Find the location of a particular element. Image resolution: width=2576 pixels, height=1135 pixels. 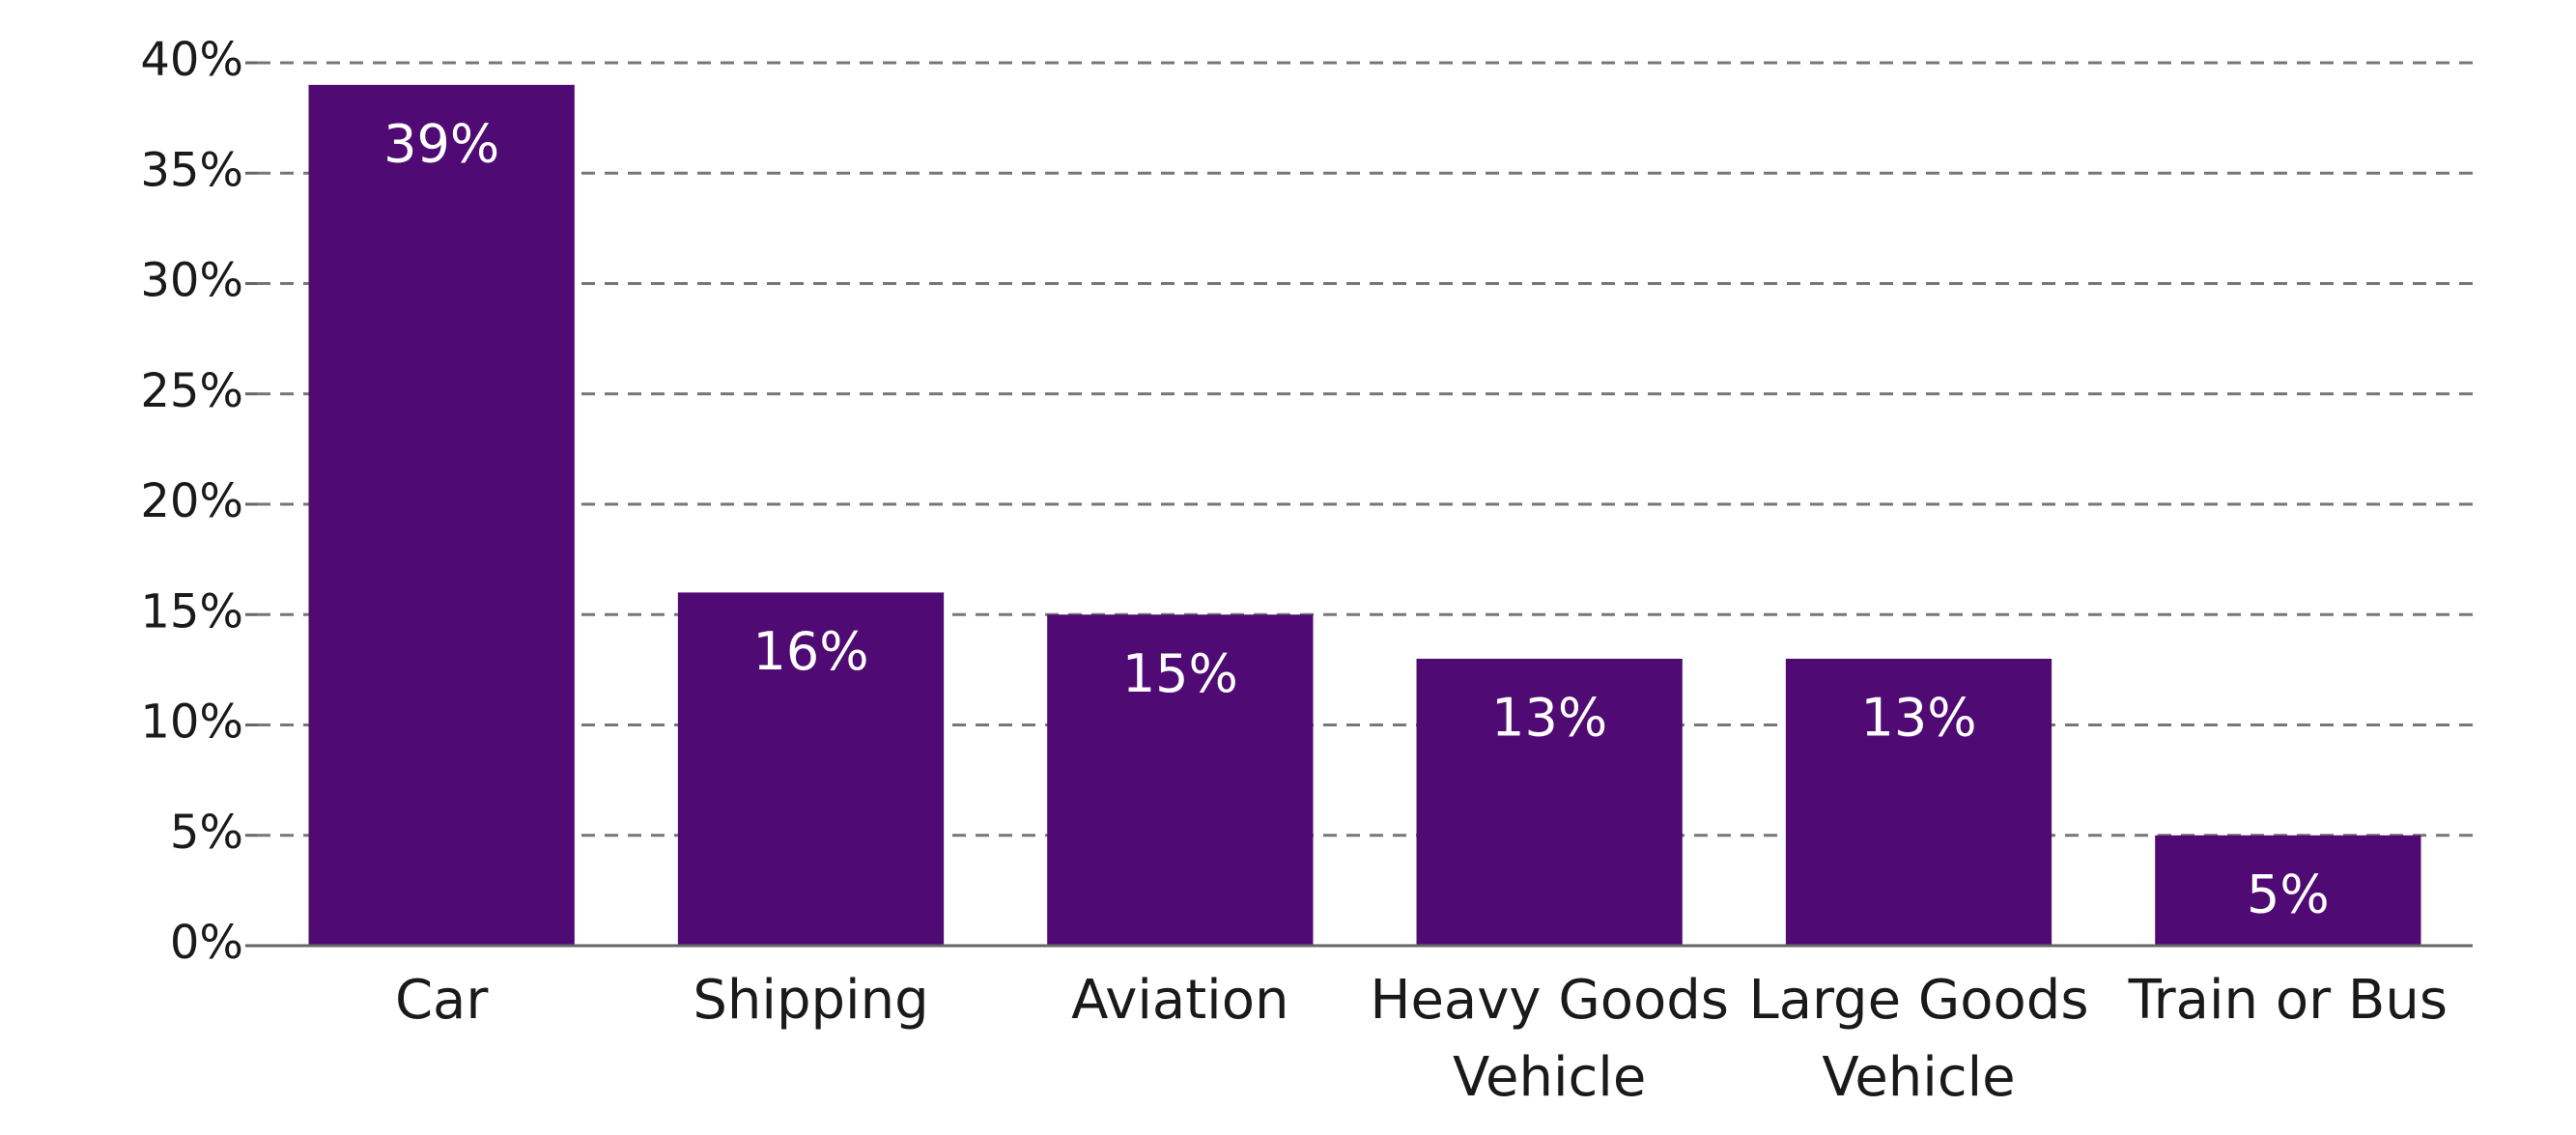

y-tick-label: 10% is located at coordinates (191, 722).